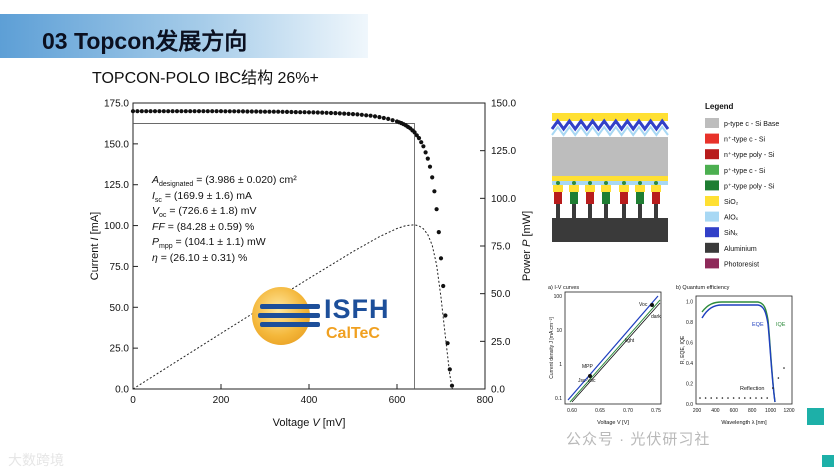  Describe the element at coordinates (209, 226) in the screenshot. I see `parameter-value: = (84.28 ± 0.59) %` at that location.